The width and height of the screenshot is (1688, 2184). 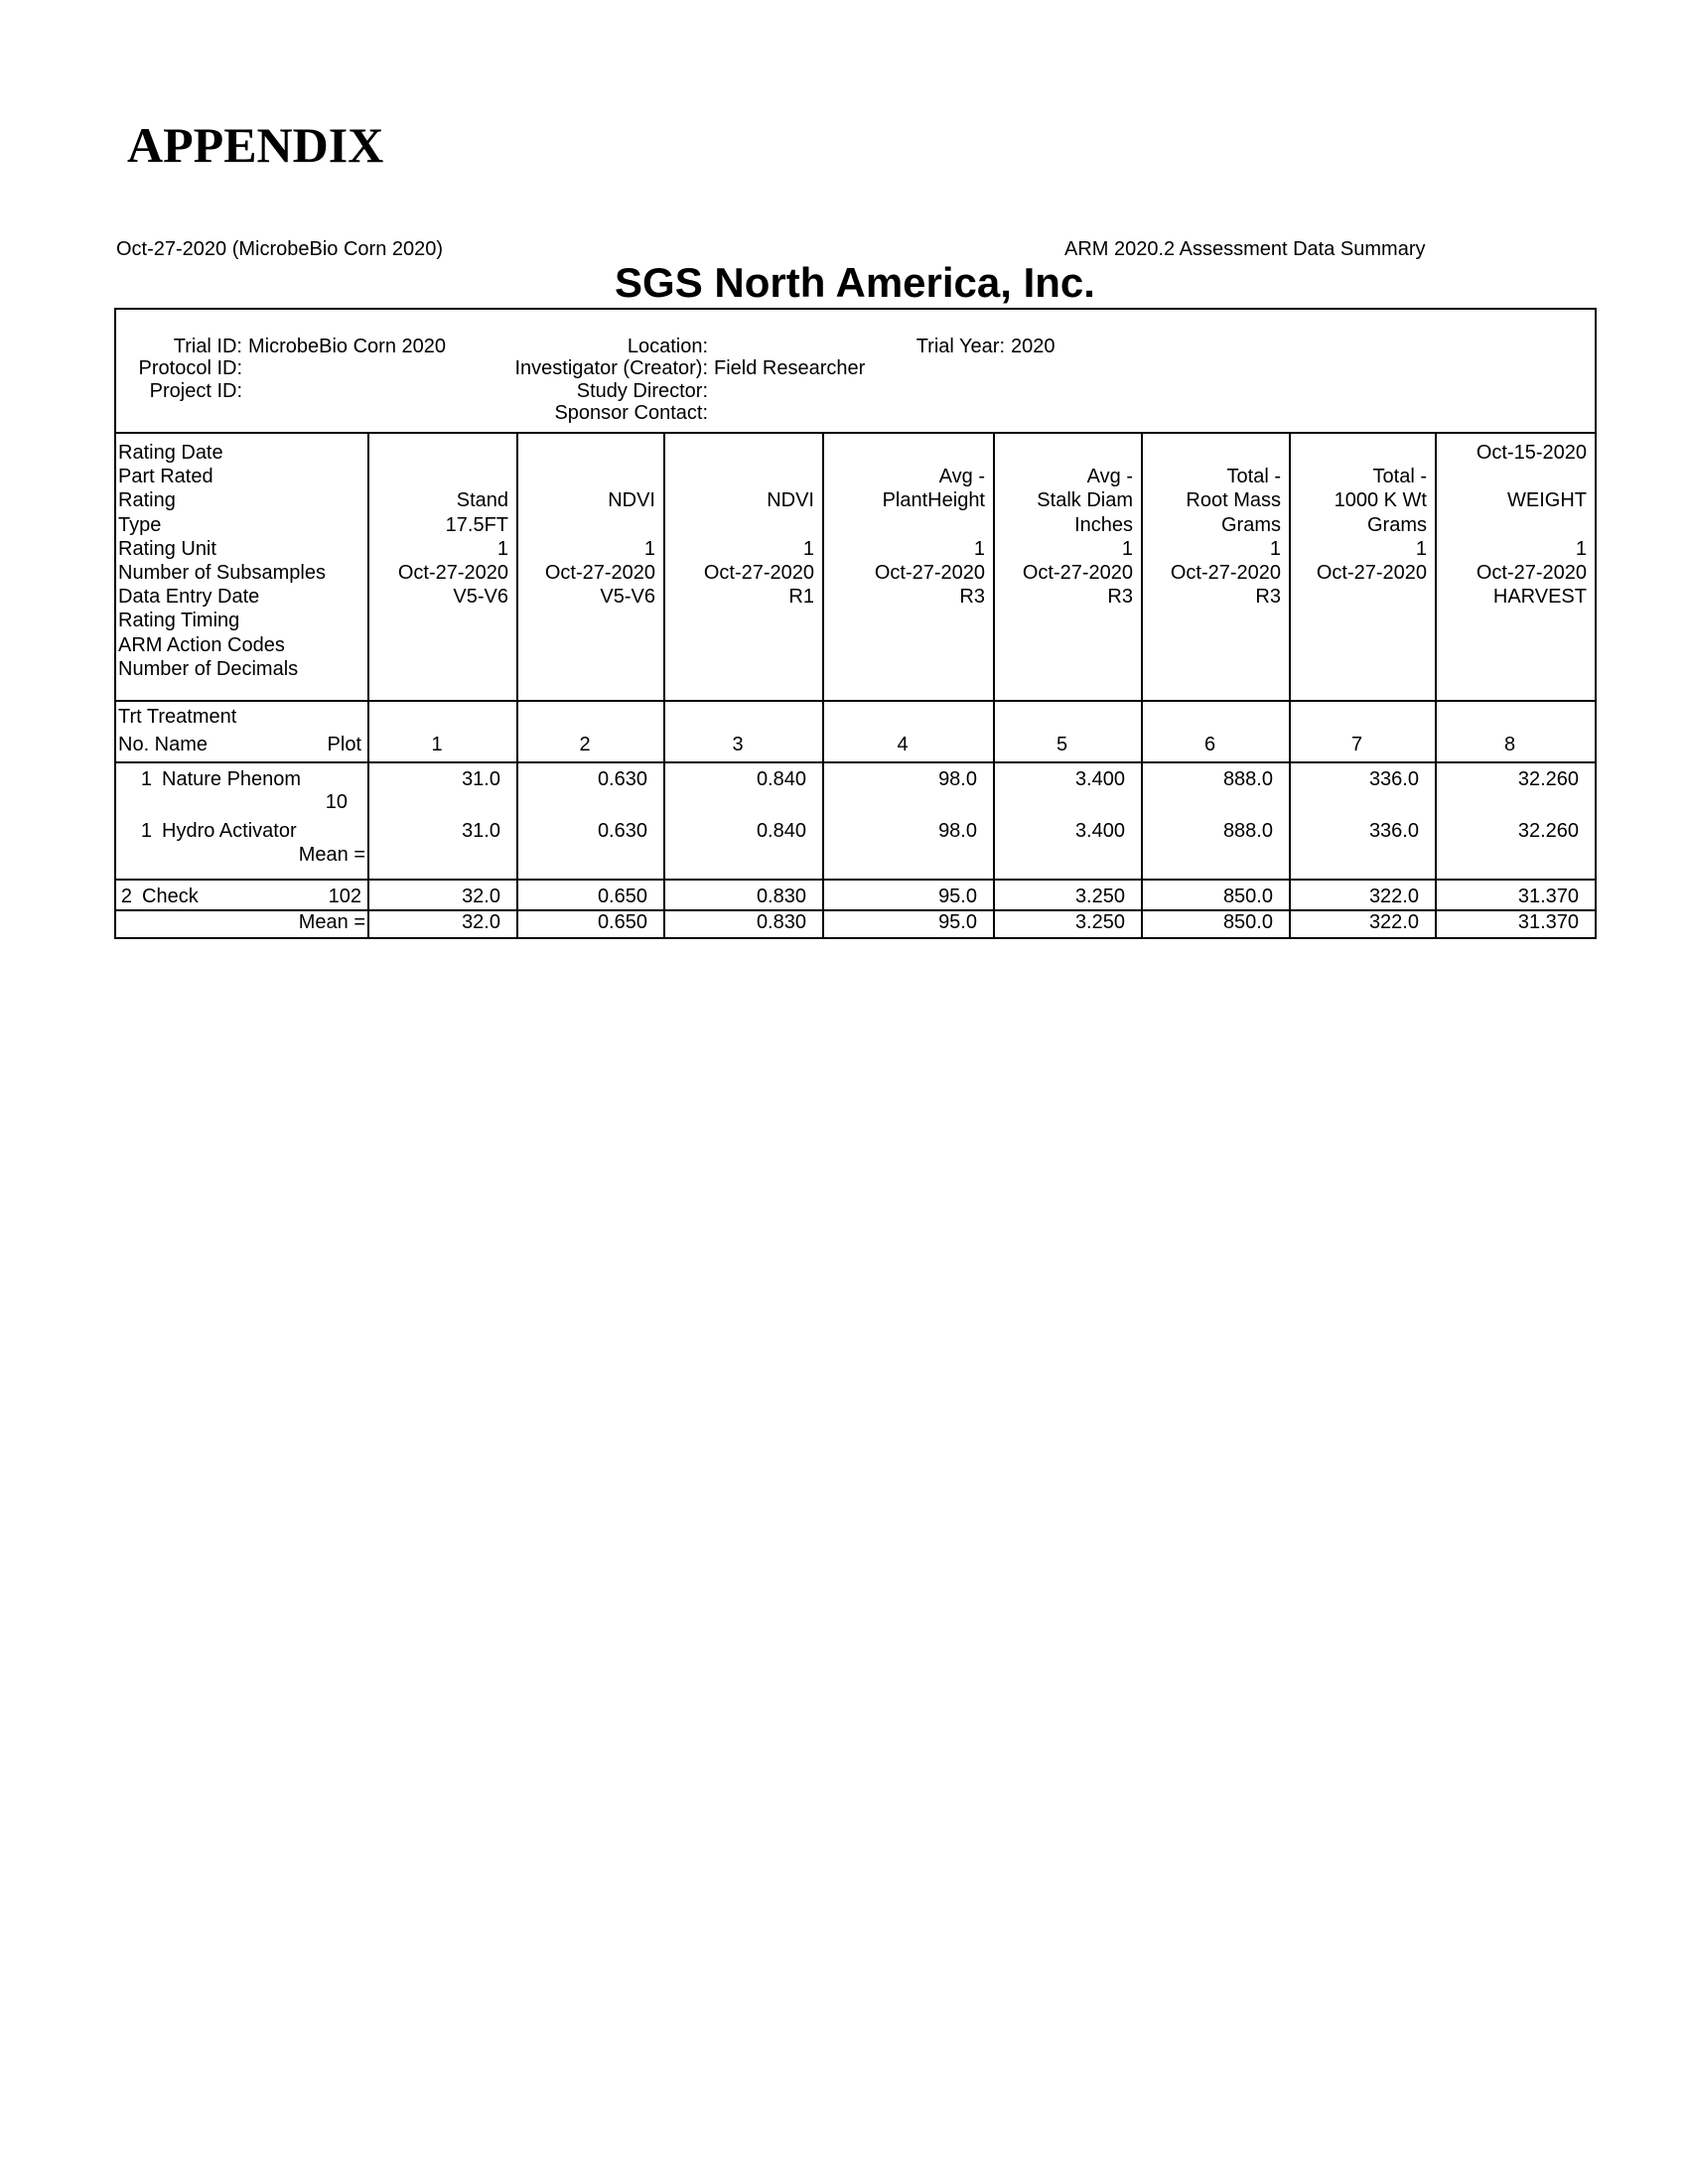 I want to click on field-label: Trial Year:, so click(x=960, y=346).